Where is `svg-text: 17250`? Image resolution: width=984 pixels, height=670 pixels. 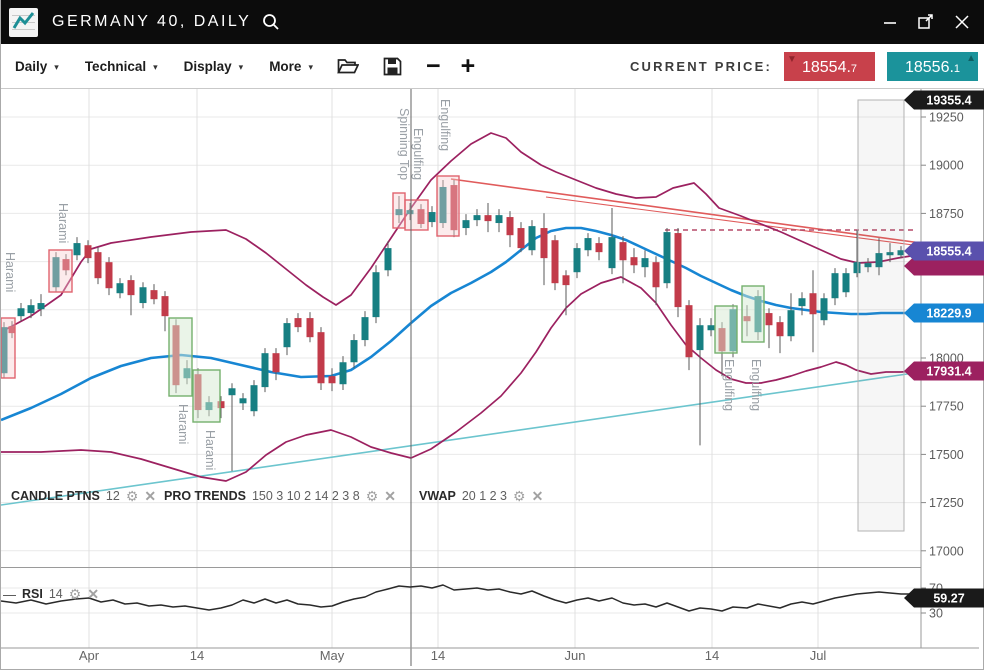 svg-text: 17250 is located at coordinates (946, 503).